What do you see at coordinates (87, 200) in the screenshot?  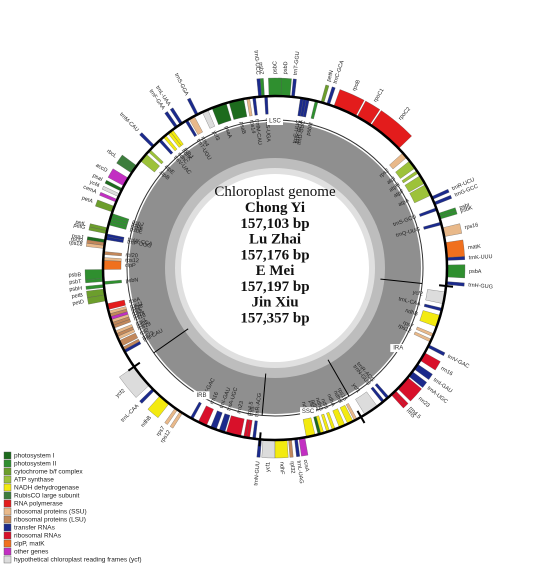 I see `gene-label: petA` at bounding box center [87, 200].